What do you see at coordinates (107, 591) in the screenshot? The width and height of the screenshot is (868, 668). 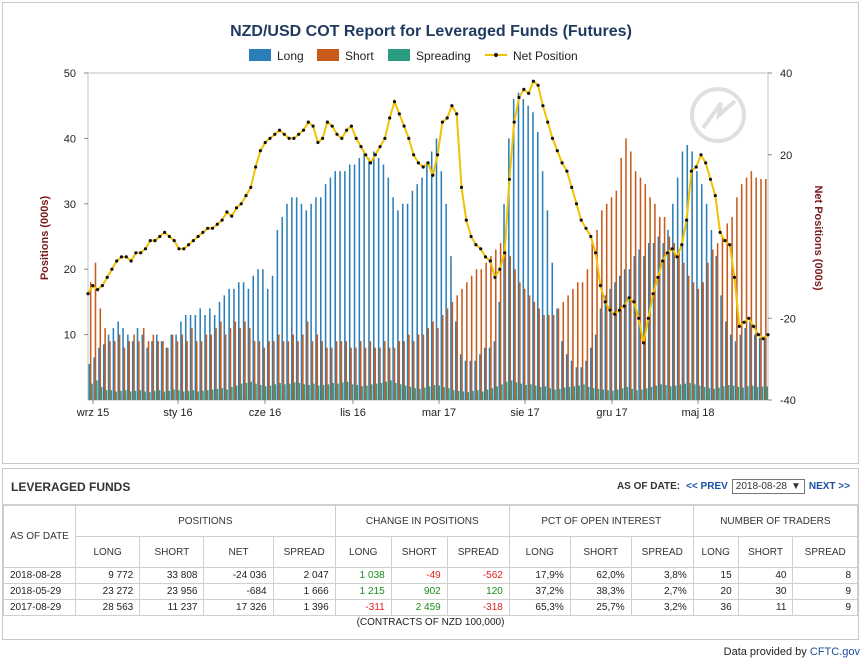 I see `cell-long: 23 272` at bounding box center [107, 591].